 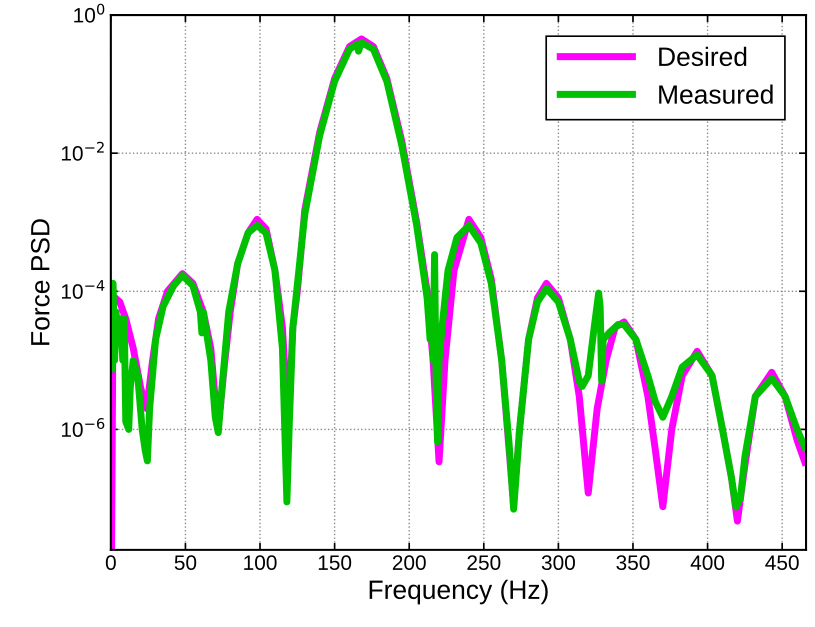 I want to click on x-tick-label: 250, so click(x=483, y=562).